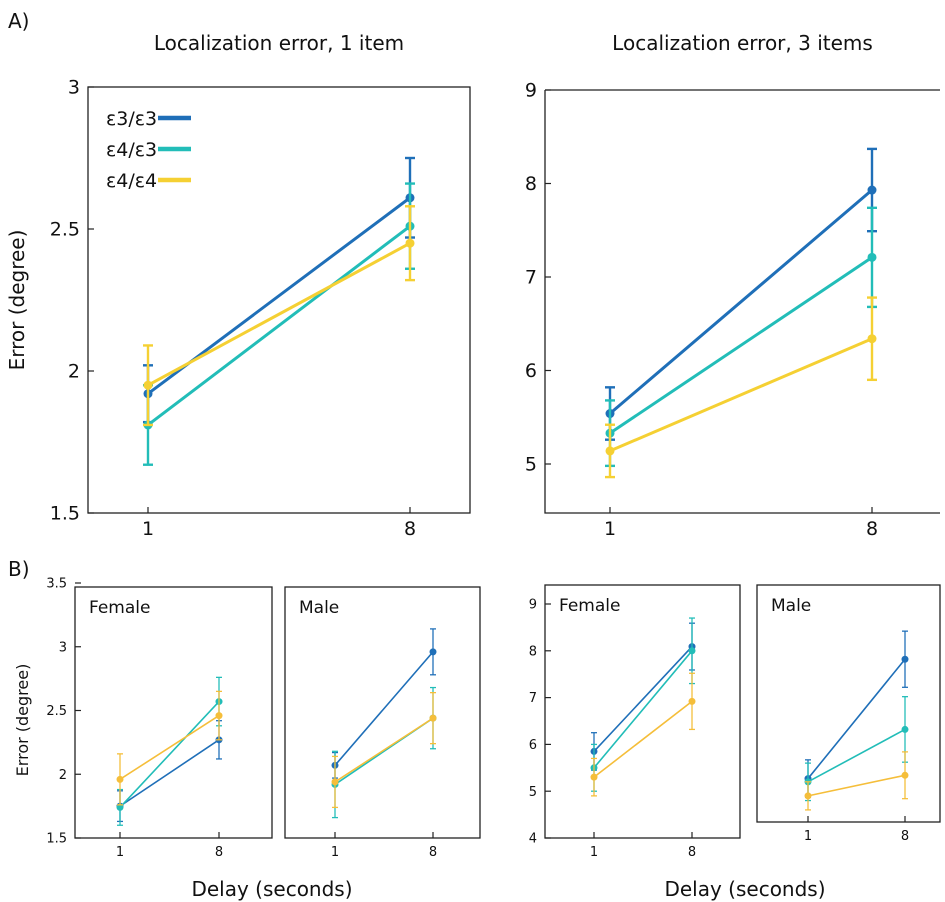 Image resolution: width=945 pixels, height=902 pixels. Describe the element at coordinates (56, 584) in the screenshot. I see `y-tick-label: 3.5` at that location.